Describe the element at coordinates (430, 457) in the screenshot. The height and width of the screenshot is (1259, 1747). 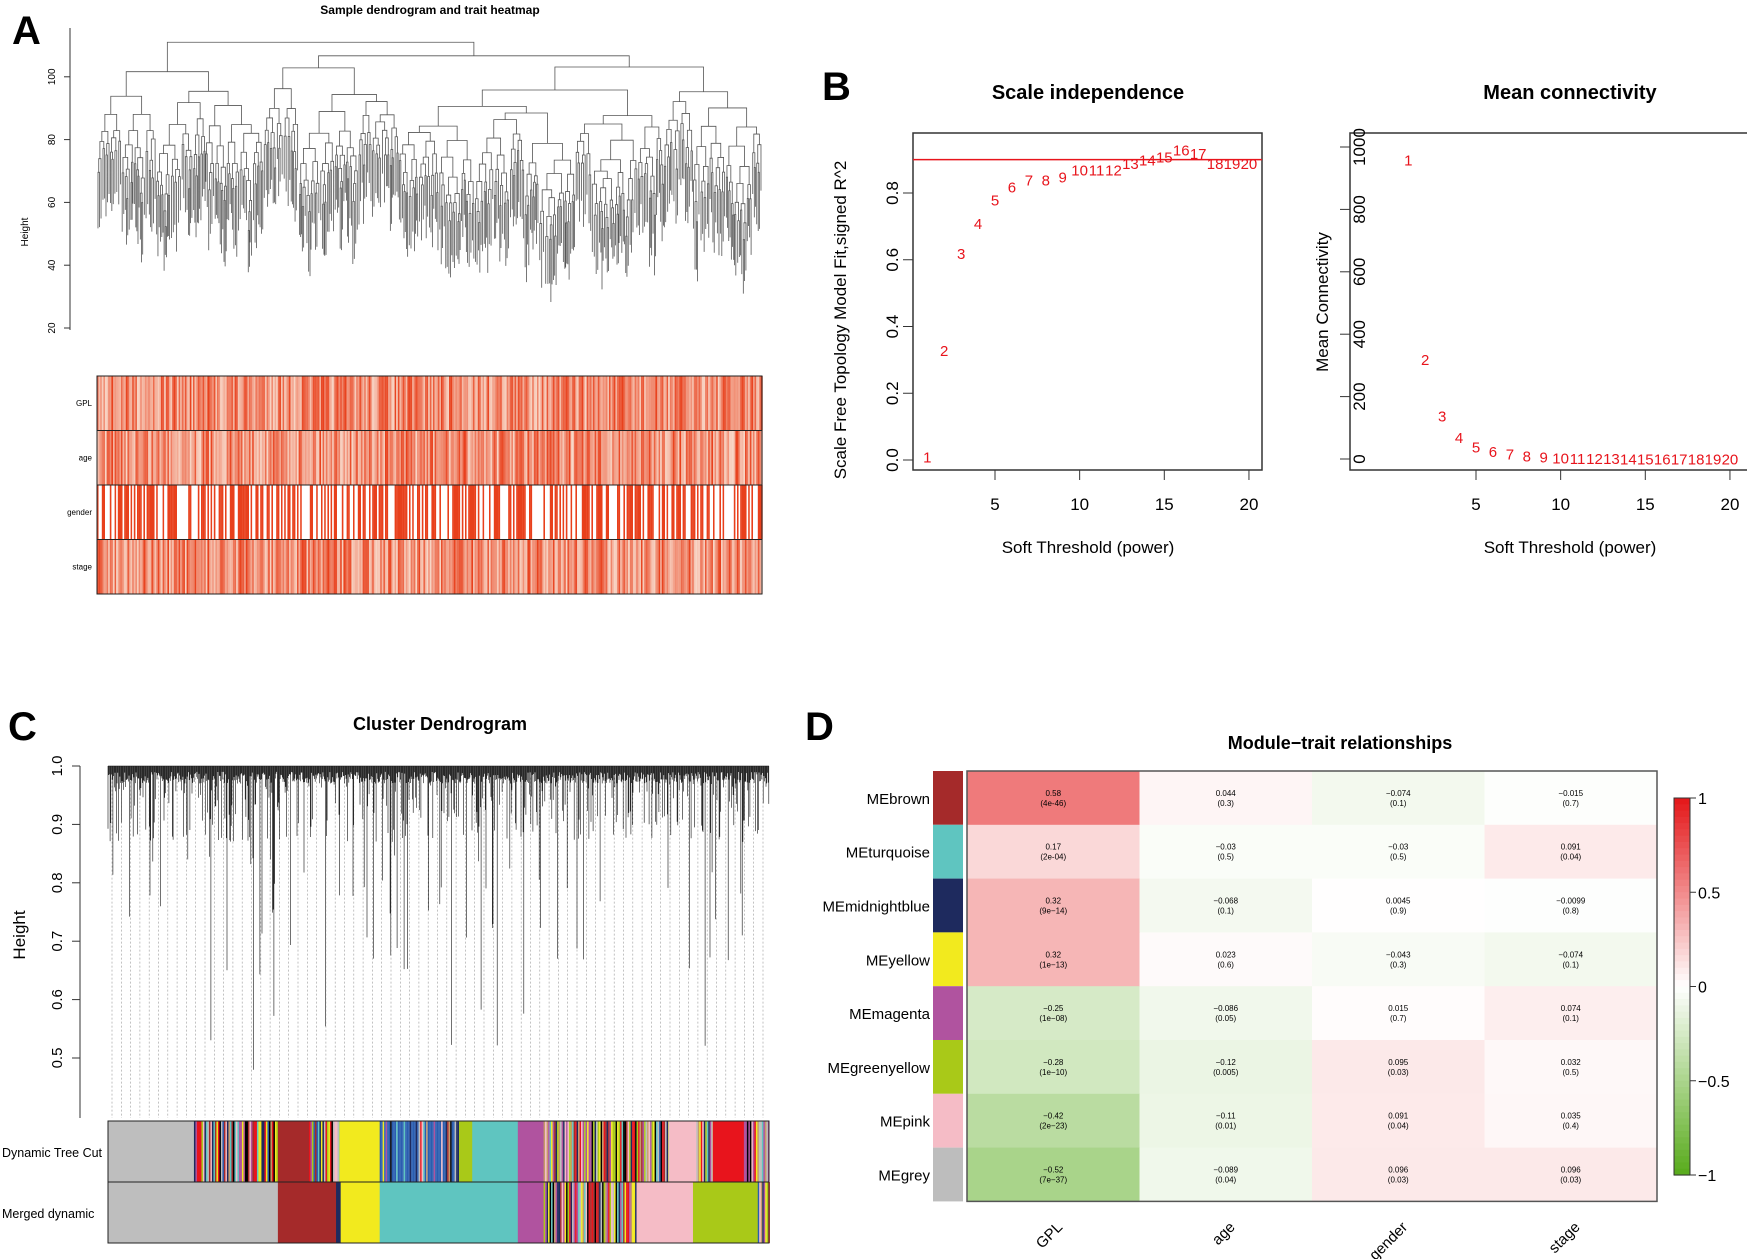
I see `trait-row-age` at that location.